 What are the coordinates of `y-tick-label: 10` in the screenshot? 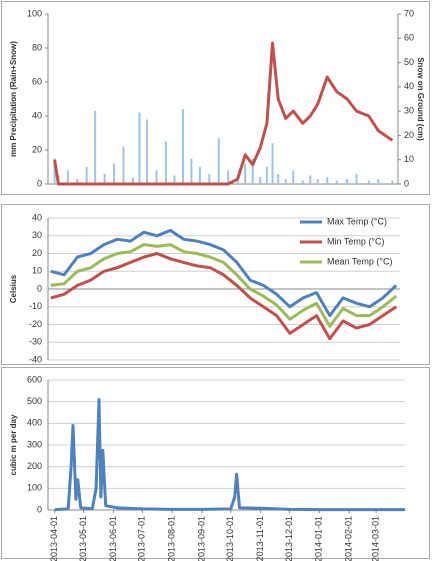 It's located at (37, 271).